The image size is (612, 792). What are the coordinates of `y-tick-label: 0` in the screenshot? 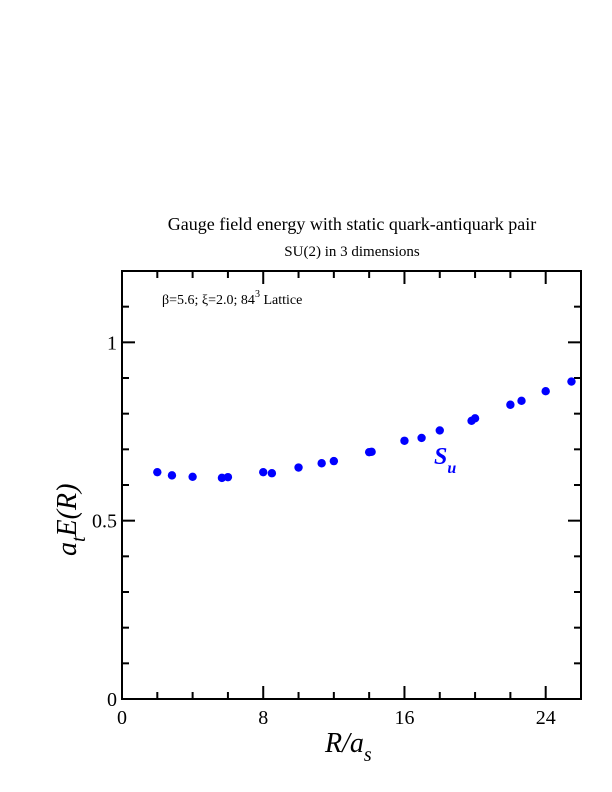 It's located at (112, 700).